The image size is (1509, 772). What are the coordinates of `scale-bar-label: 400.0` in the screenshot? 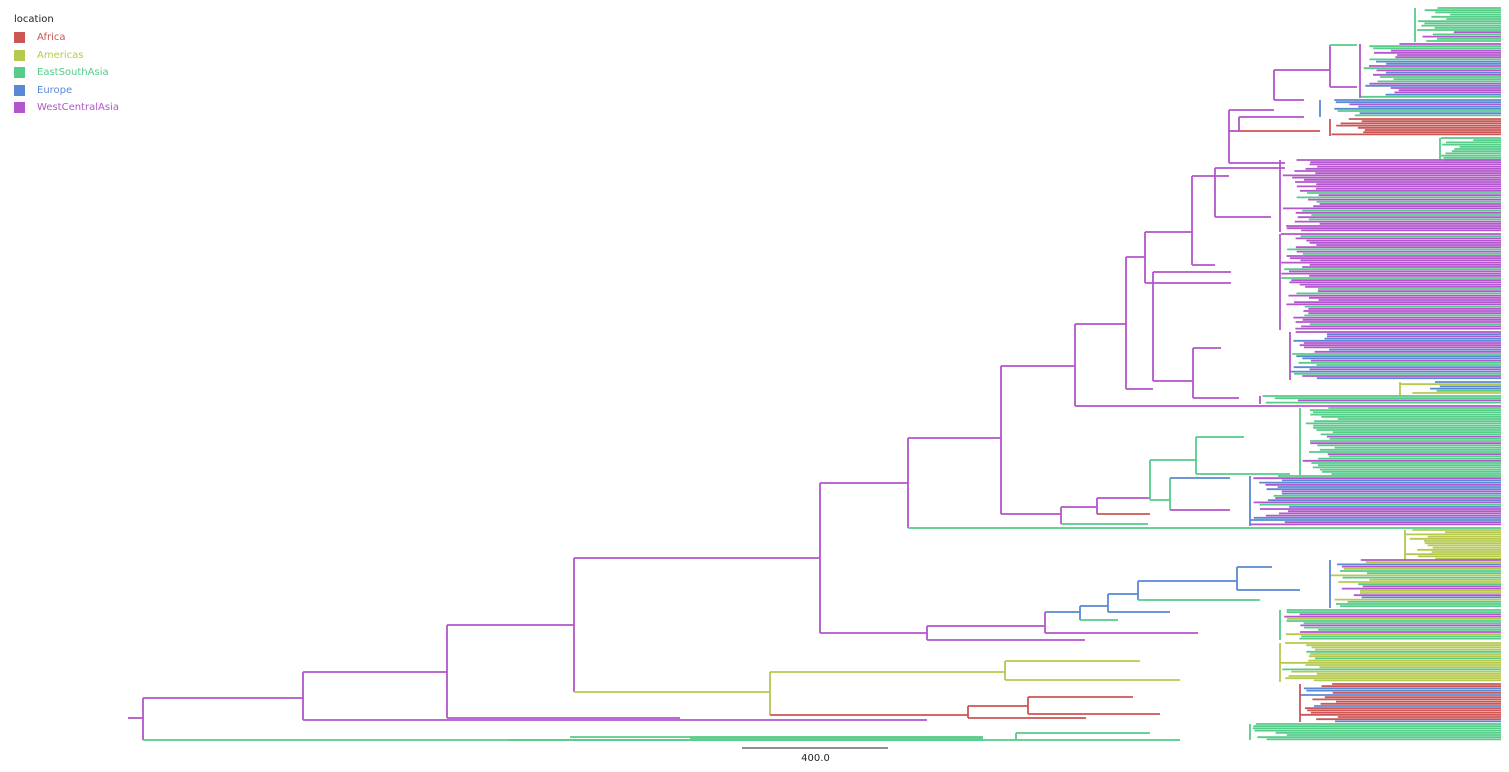 It's located at (815, 758).